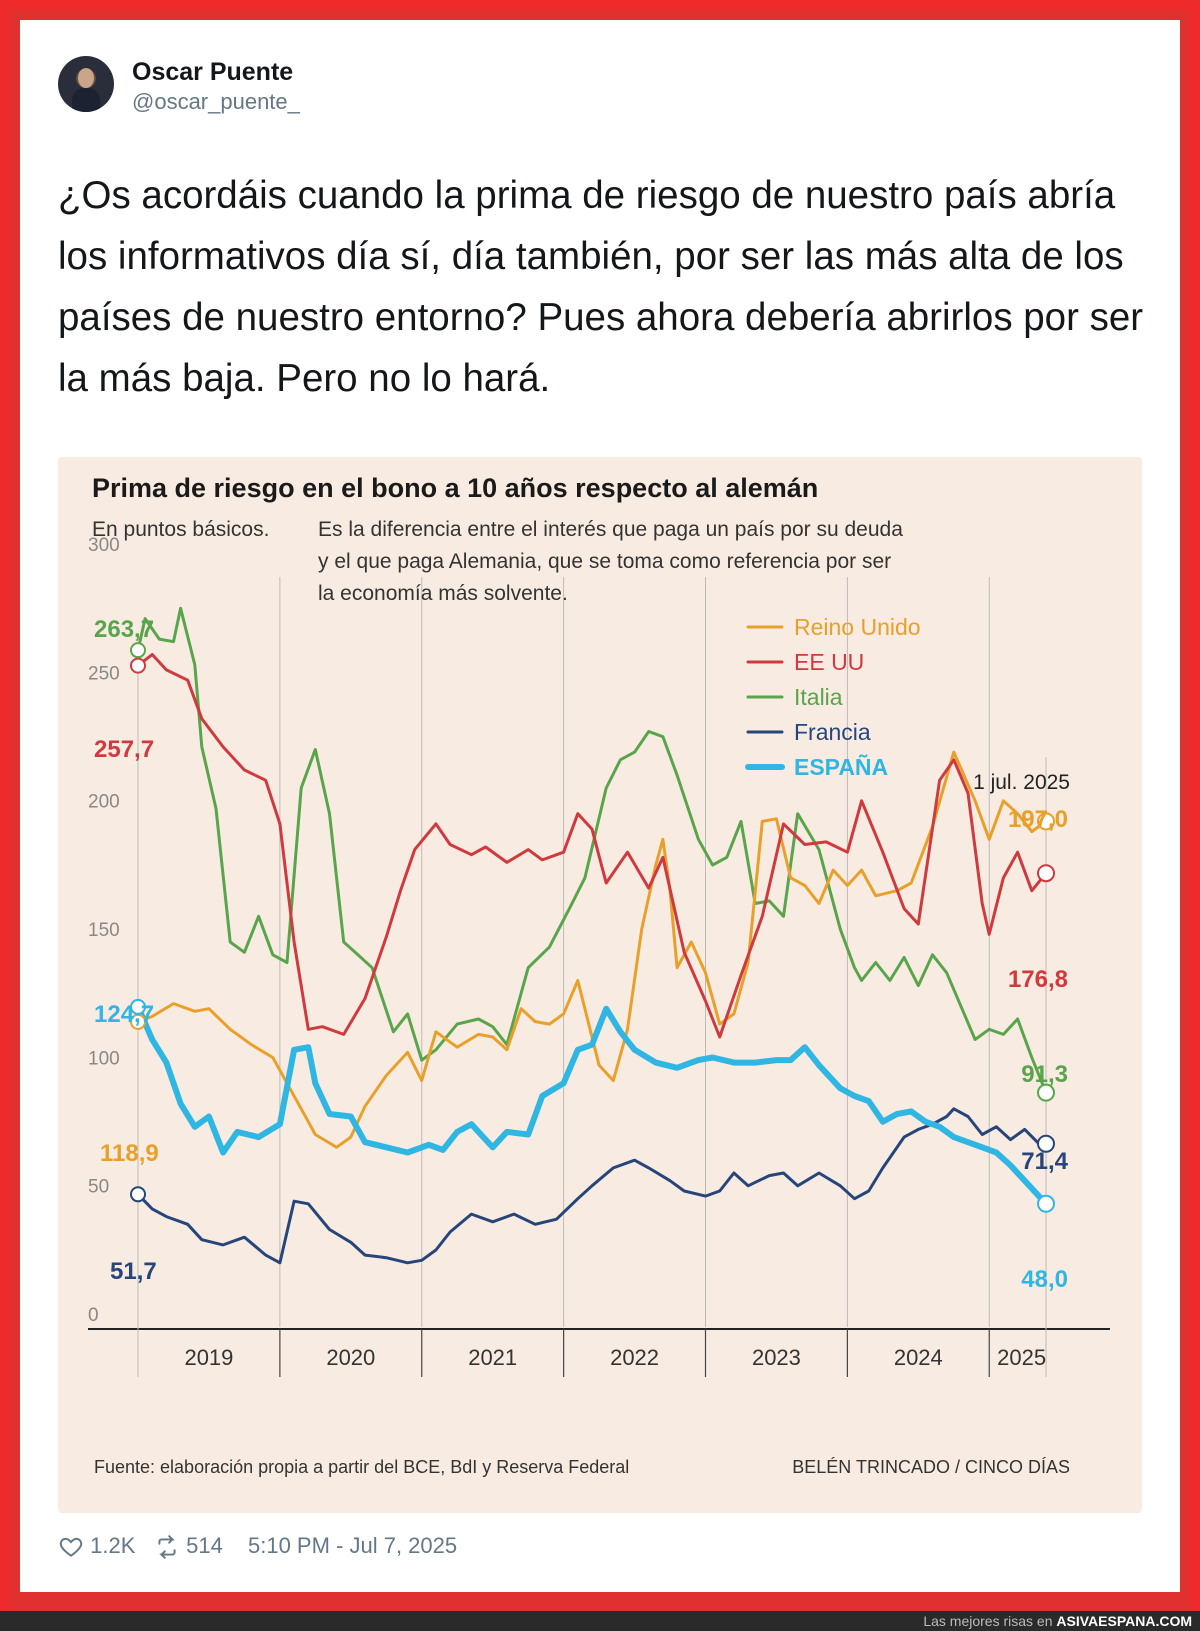 The height and width of the screenshot is (1631, 1200). I want to click on start-value-italia: 263,7, so click(124, 629).